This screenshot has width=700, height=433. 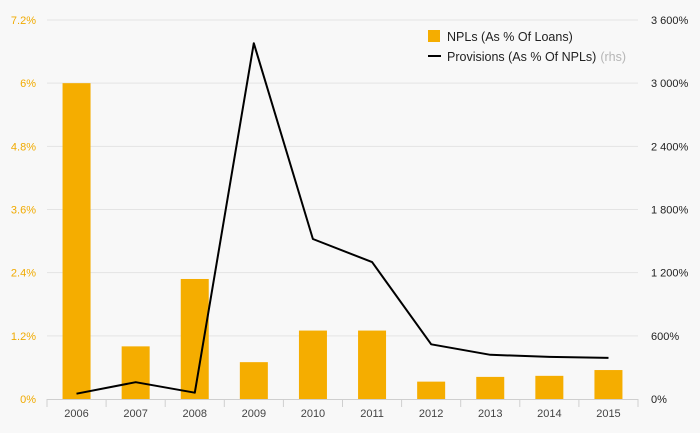 I want to click on axes, so click(x=342, y=403).